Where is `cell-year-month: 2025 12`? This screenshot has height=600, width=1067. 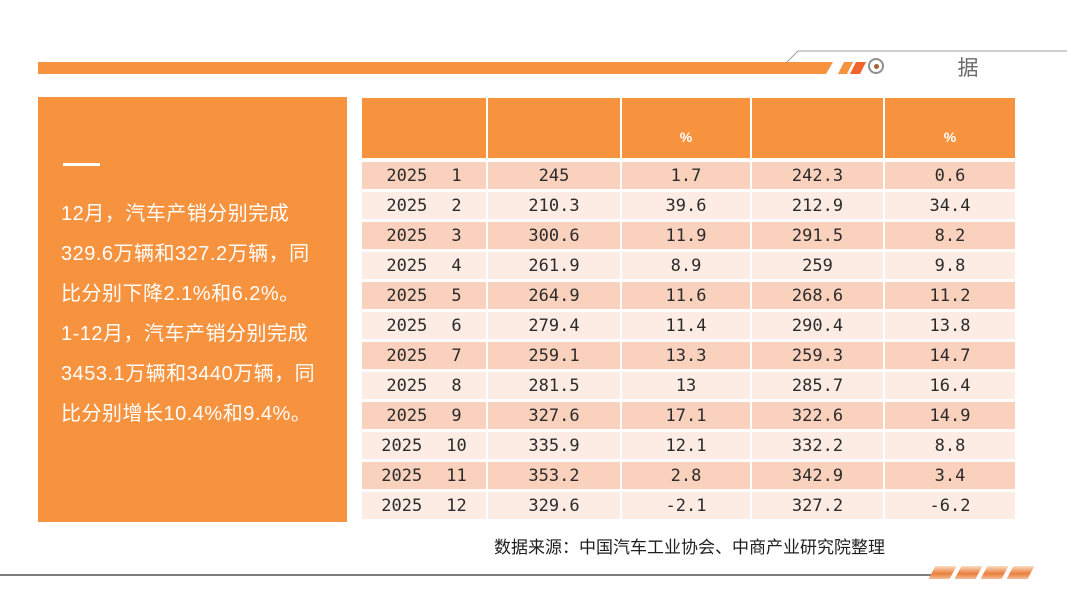
cell-year-month: 2025 12 is located at coordinates (424, 505).